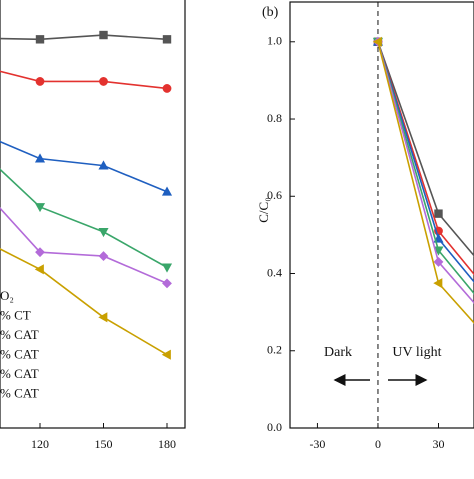  Describe the element at coordinates (263, 210) in the screenshot. I see `y-axis-label: C/C₀` at that location.